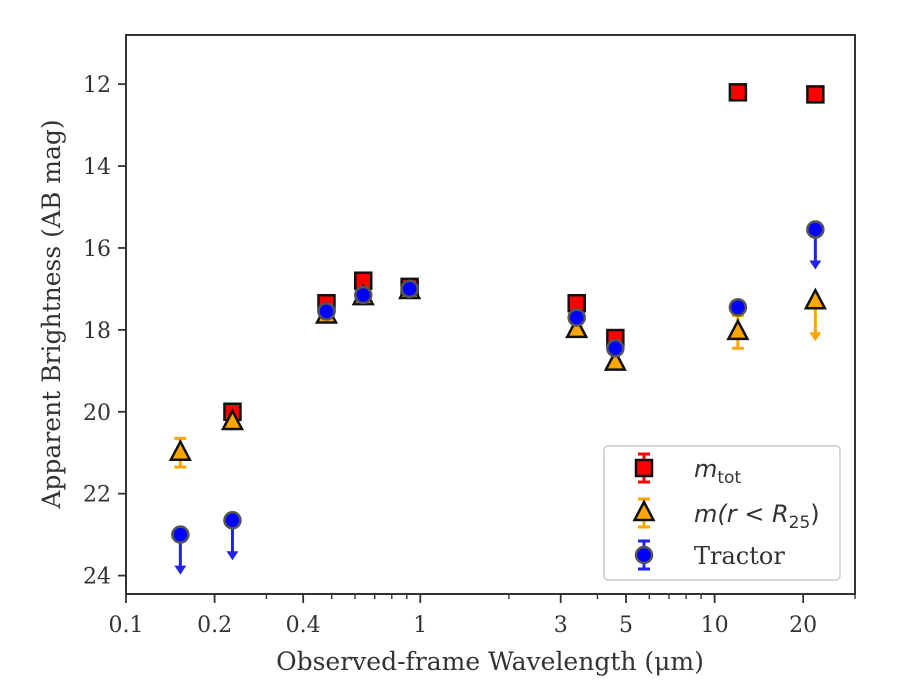 Image resolution: width=900 pixels, height=700 pixels. What do you see at coordinates (97, 249) in the screenshot?
I see `y-tick-label: 16` at bounding box center [97, 249].